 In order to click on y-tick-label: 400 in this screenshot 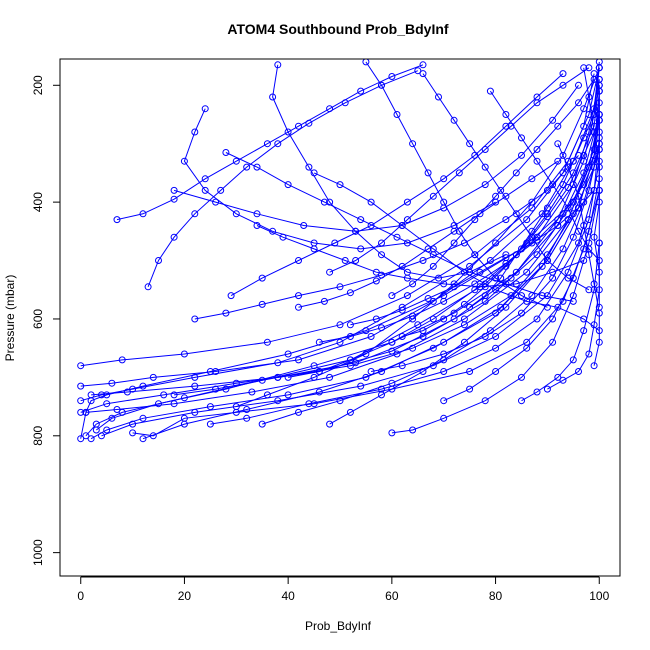, I will do `click(38, 202)`.